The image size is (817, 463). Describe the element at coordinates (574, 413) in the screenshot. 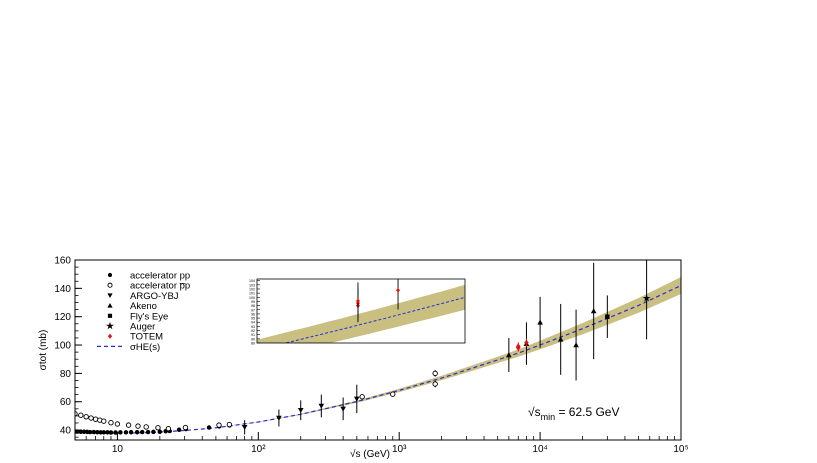

I see `annotation-sqrt-s-min: √smin = 62.5 GeV` at that location.